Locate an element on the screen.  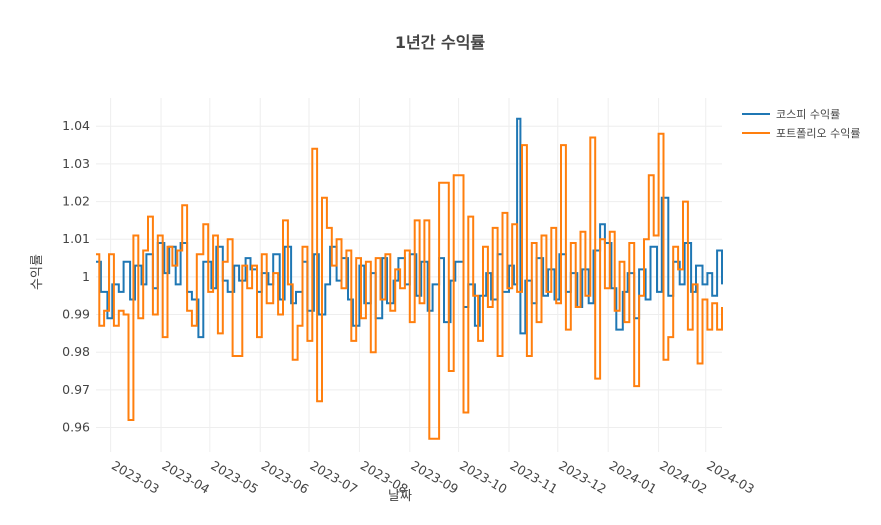
y-tick-label: 1.04 is located at coordinates (76, 125).